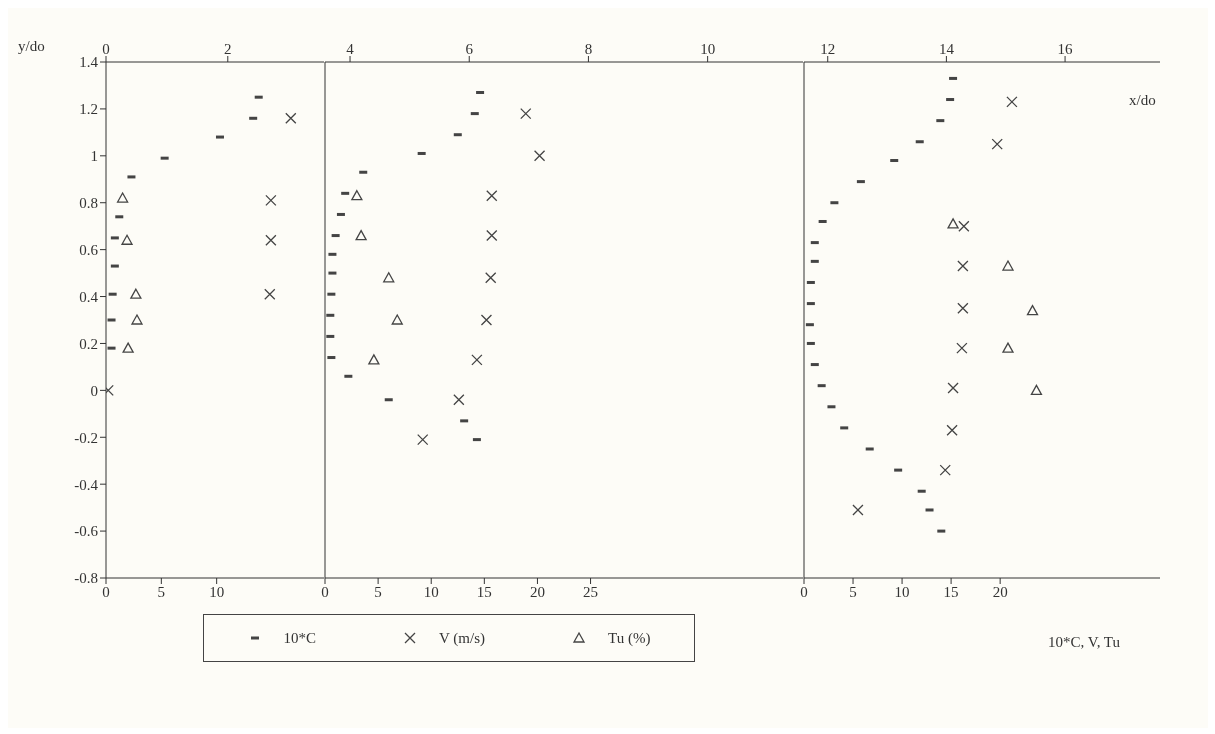 The image size is (1215, 734). What do you see at coordinates (88, 203) in the screenshot?
I see `y-tick-label: 0.8` at bounding box center [88, 203].